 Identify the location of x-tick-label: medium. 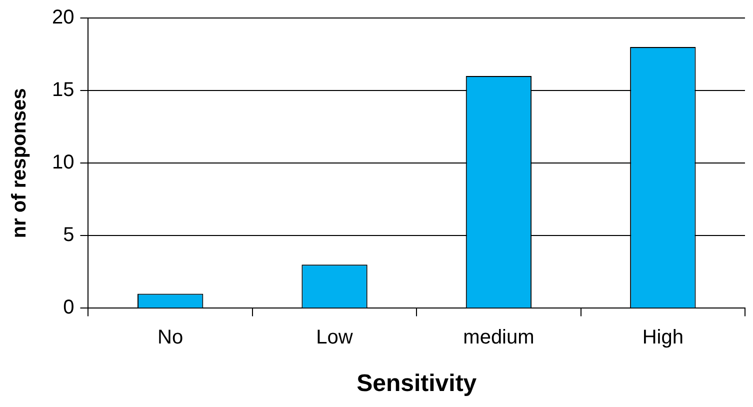
(498, 337).